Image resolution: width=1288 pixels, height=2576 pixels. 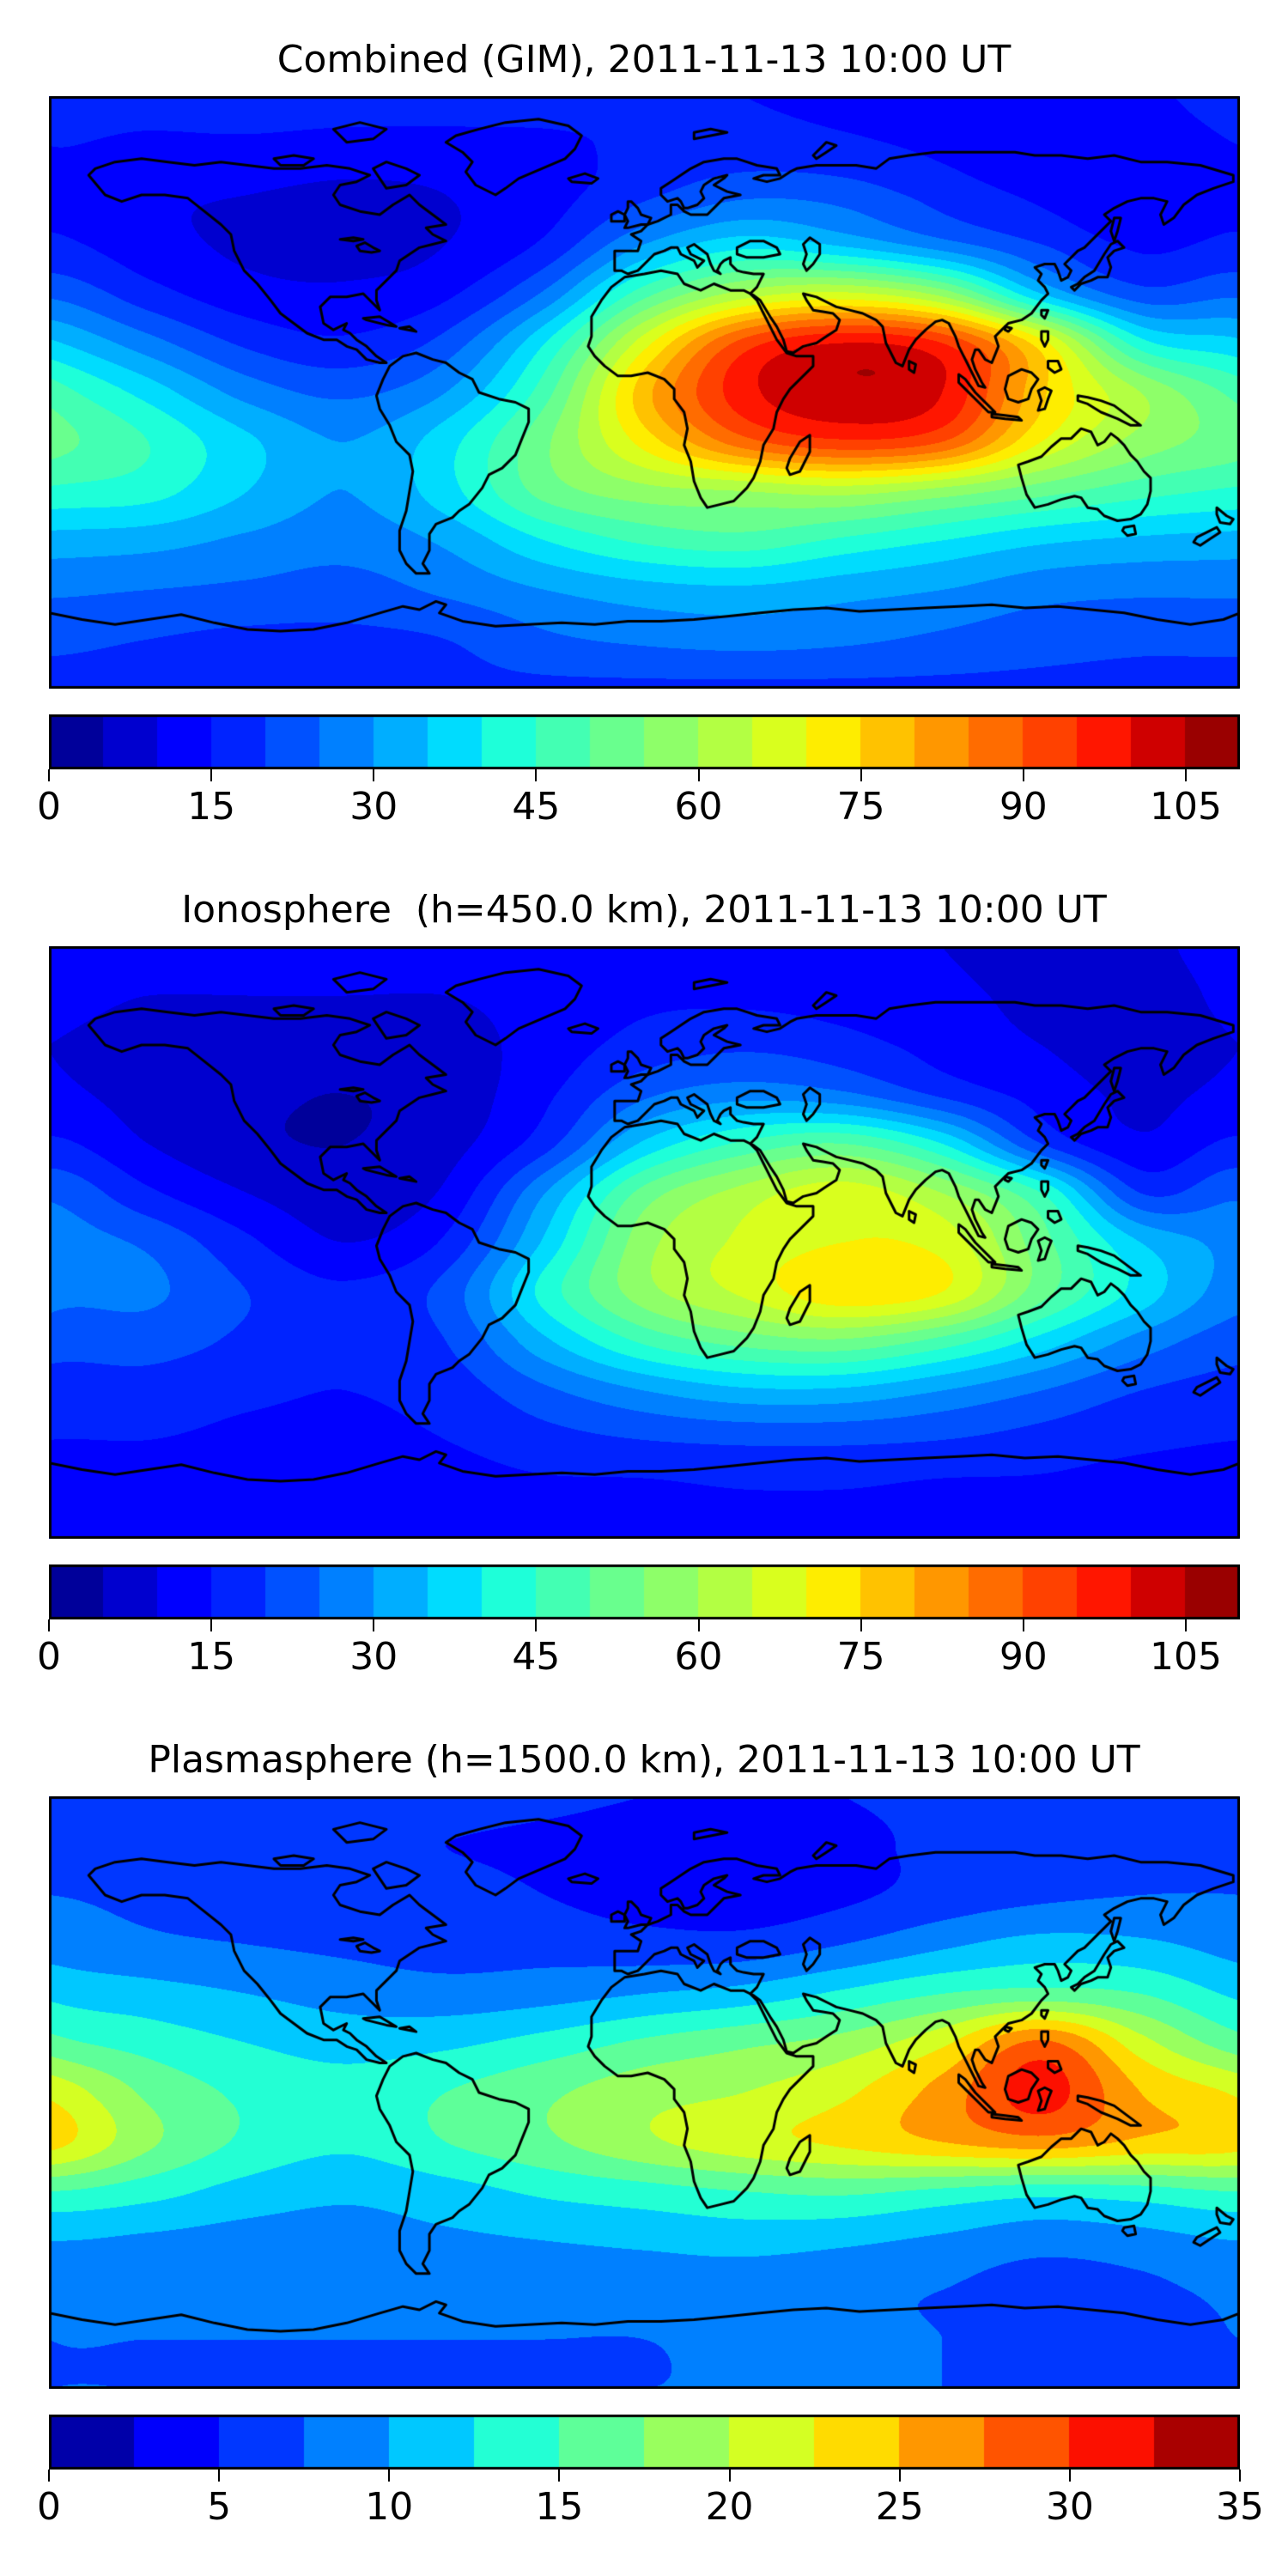 I want to click on colorbar-combined, so click(x=644, y=742).